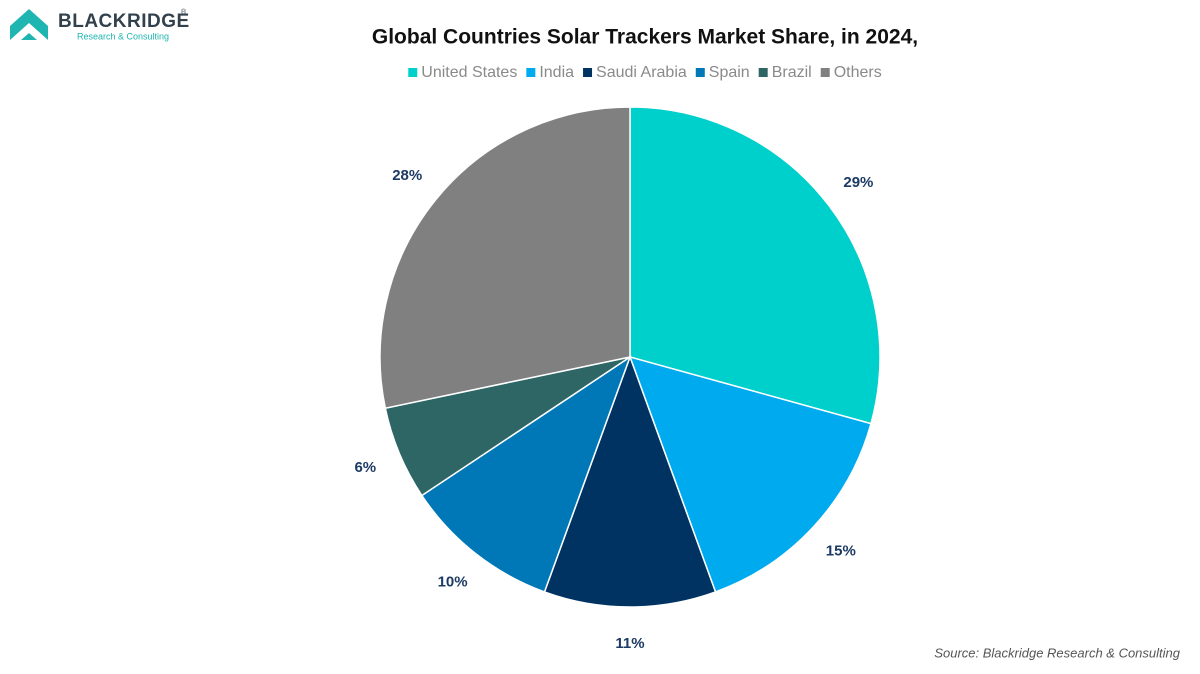  What do you see at coordinates (1057, 652) in the screenshot?
I see `source: Source: Blackridge Research & Consulting` at bounding box center [1057, 652].